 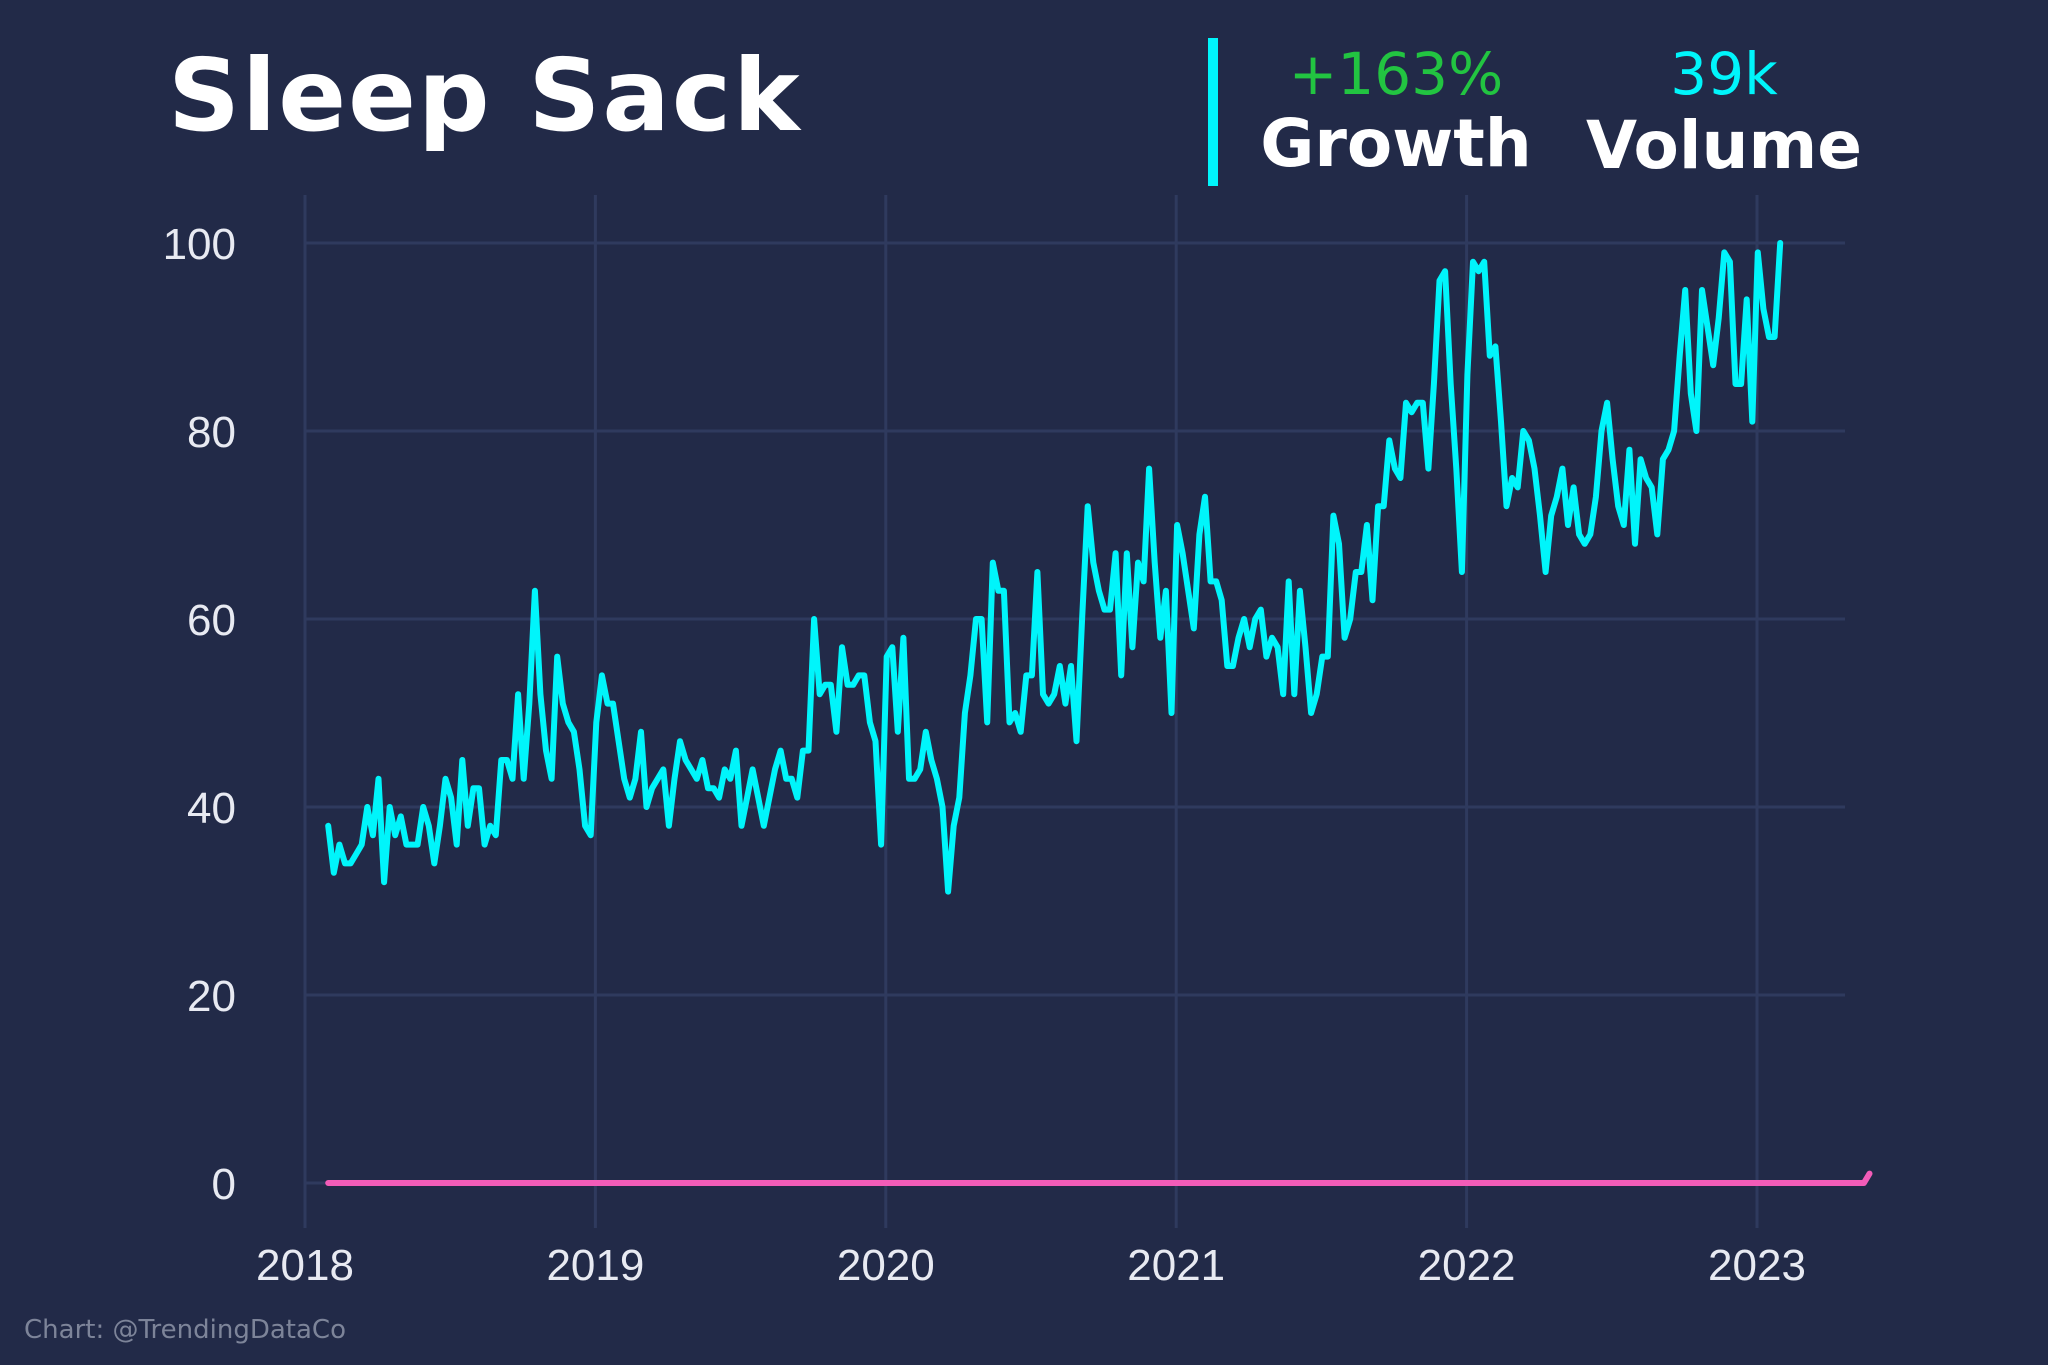 What do you see at coordinates (1724, 145) in the screenshot?
I see `volume-label: Volume` at bounding box center [1724, 145].